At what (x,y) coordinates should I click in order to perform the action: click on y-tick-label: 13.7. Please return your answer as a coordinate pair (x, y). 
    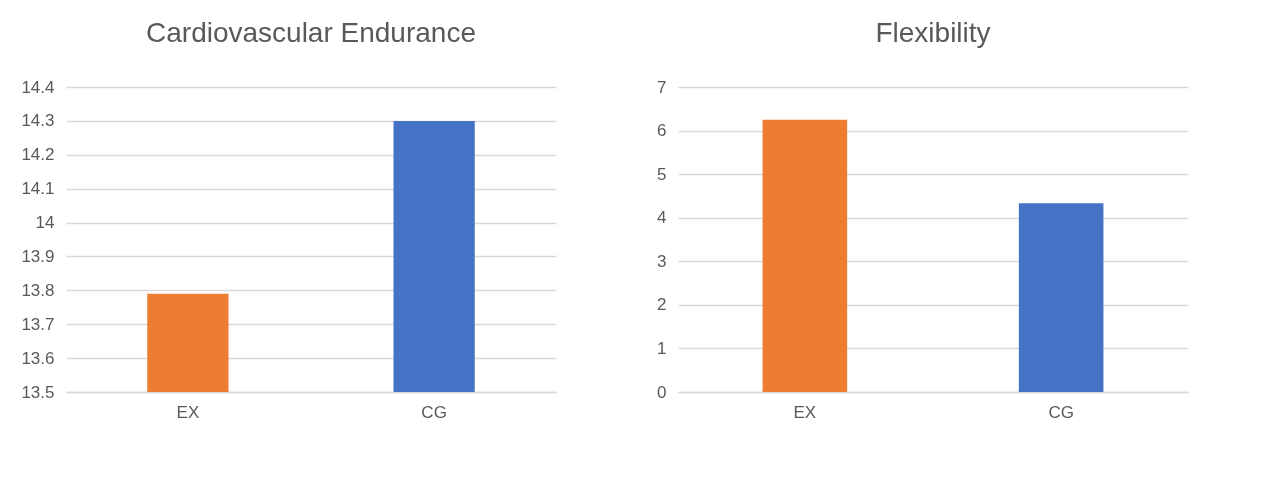
    Looking at the image, I should click on (38, 324).